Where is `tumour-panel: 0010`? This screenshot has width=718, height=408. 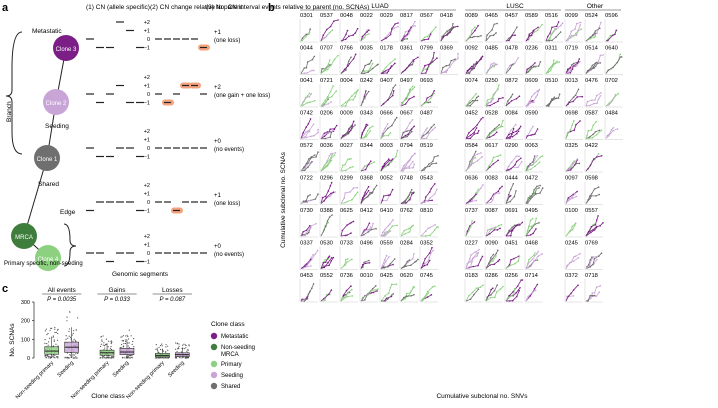 tumour-panel: 0010 is located at coordinates (369, 288).